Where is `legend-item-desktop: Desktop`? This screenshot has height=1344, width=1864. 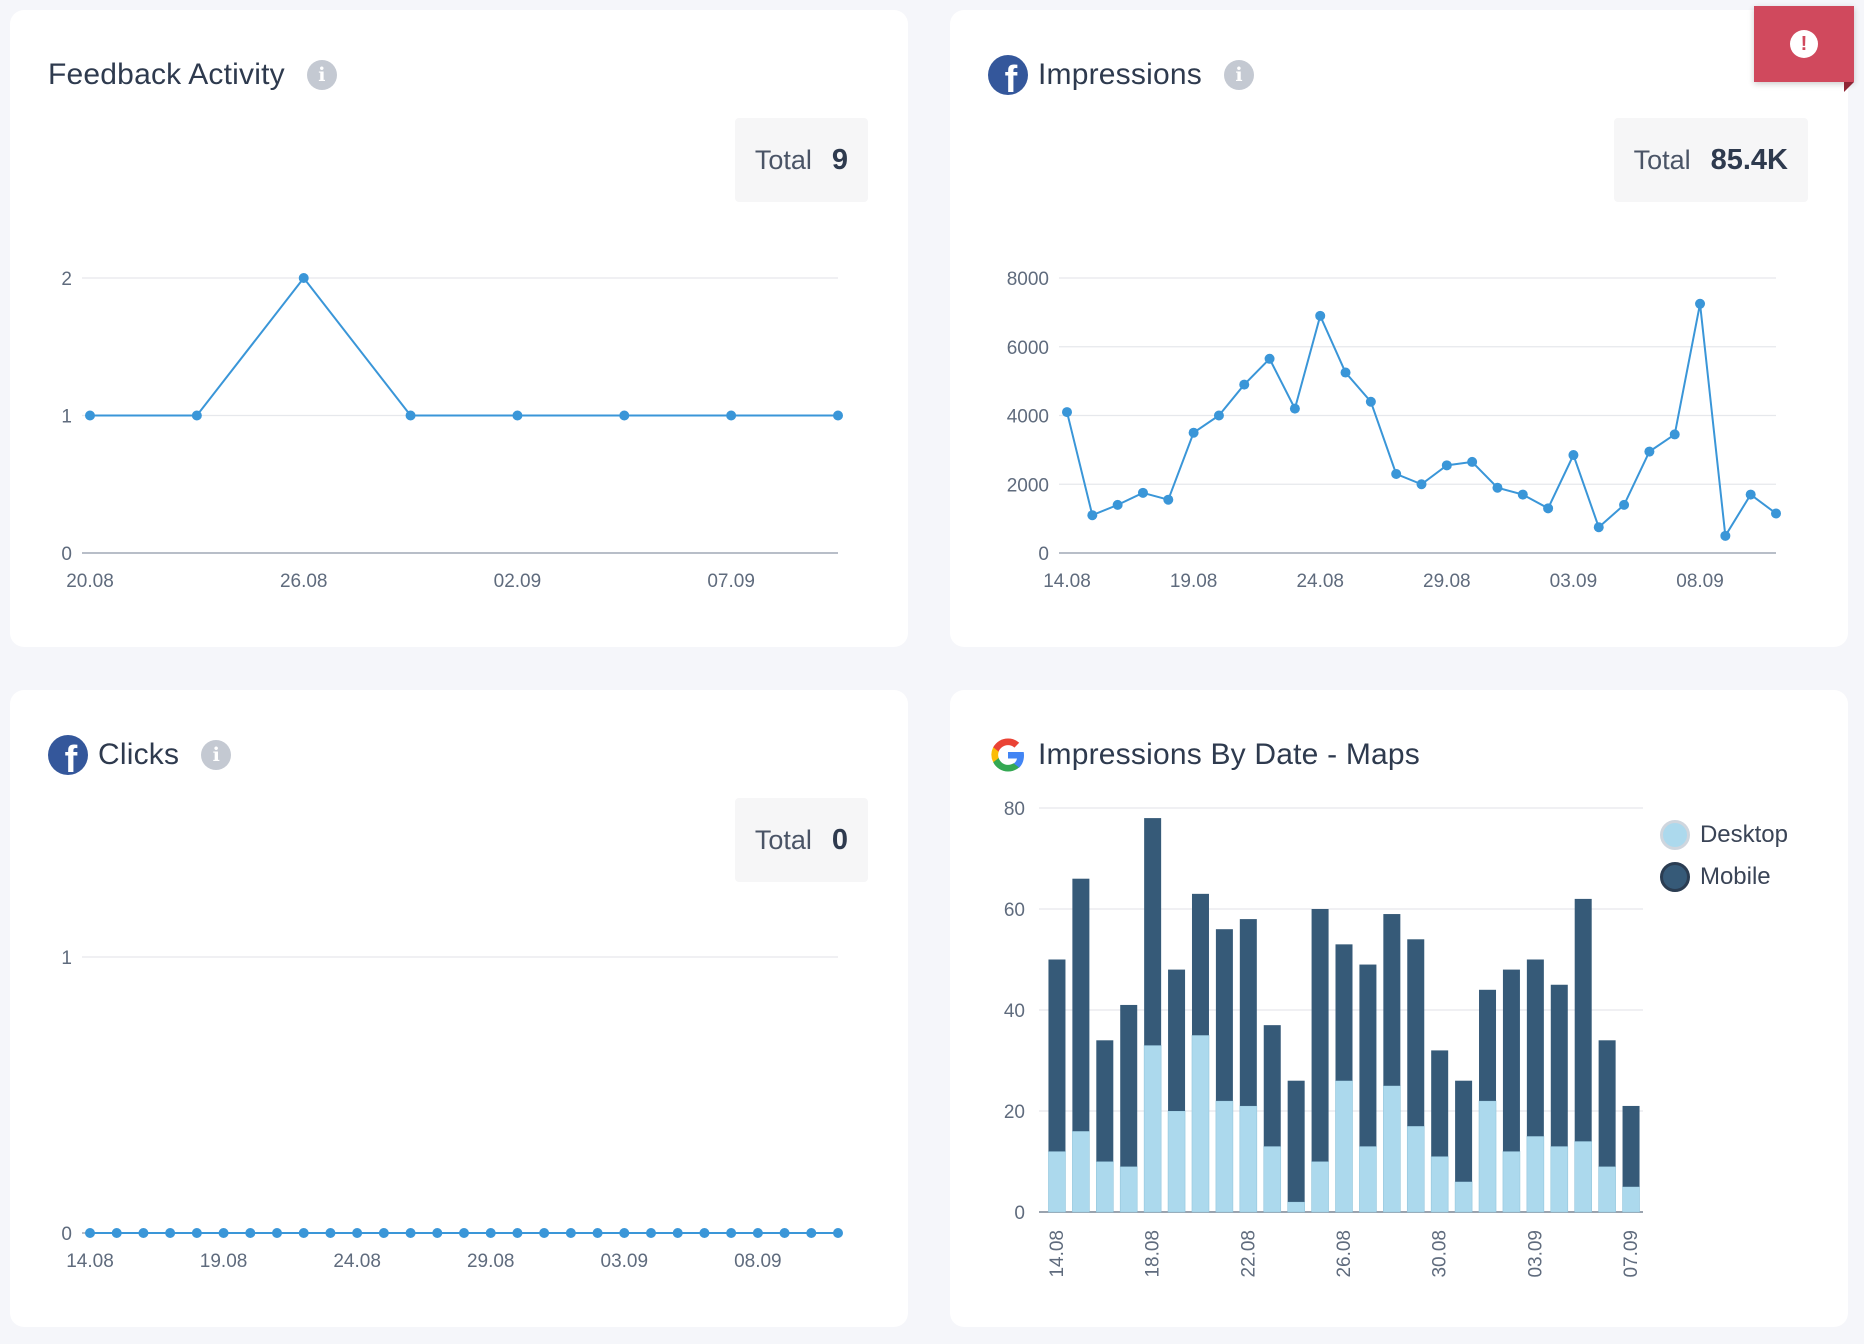
legend-item-desktop: Desktop is located at coordinates (1723, 835).